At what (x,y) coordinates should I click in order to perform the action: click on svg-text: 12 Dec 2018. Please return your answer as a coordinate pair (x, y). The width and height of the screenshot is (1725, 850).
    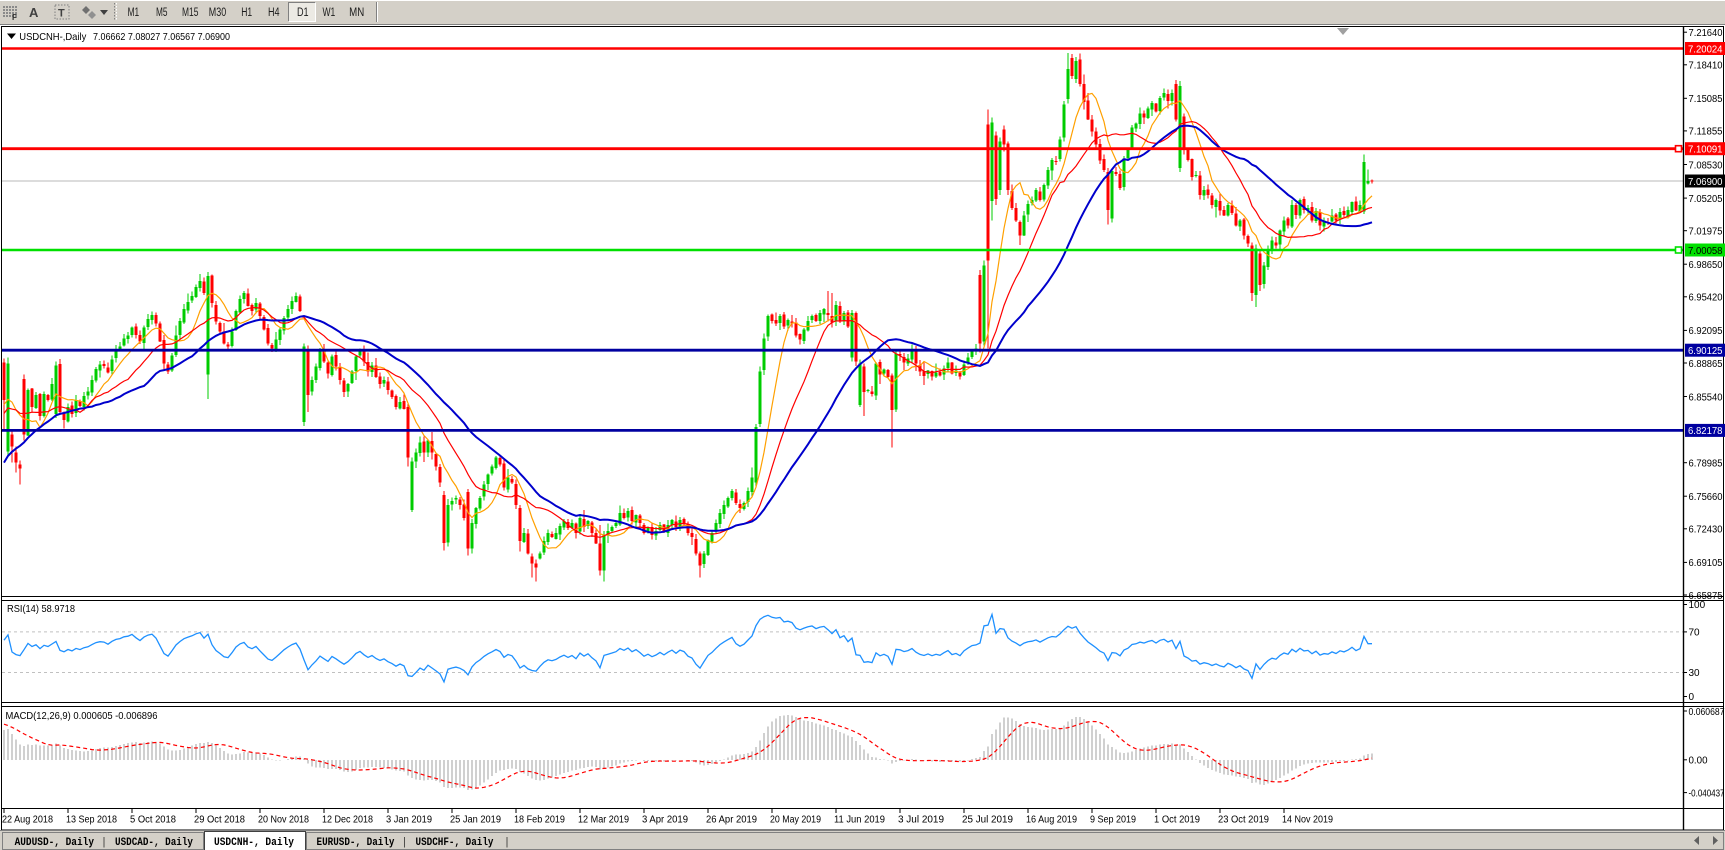
    Looking at the image, I should click on (347, 820).